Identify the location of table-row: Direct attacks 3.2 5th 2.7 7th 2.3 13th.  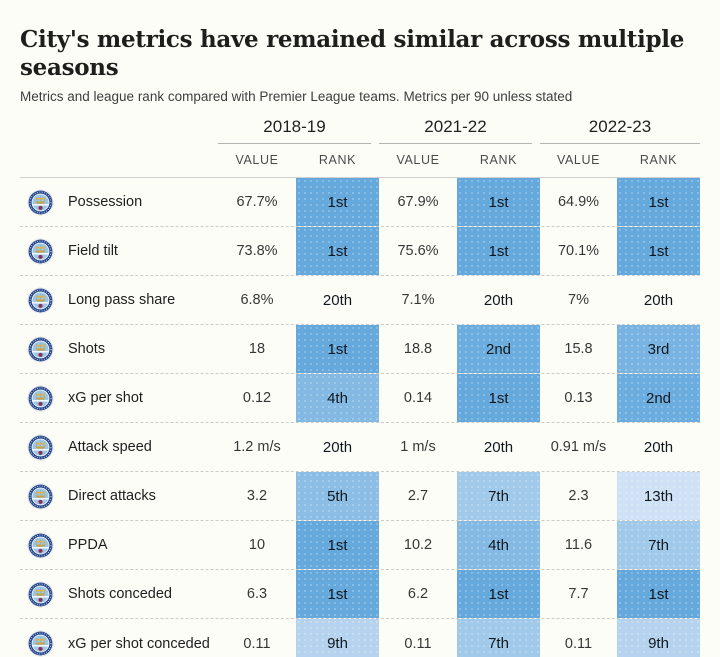
(360, 497).